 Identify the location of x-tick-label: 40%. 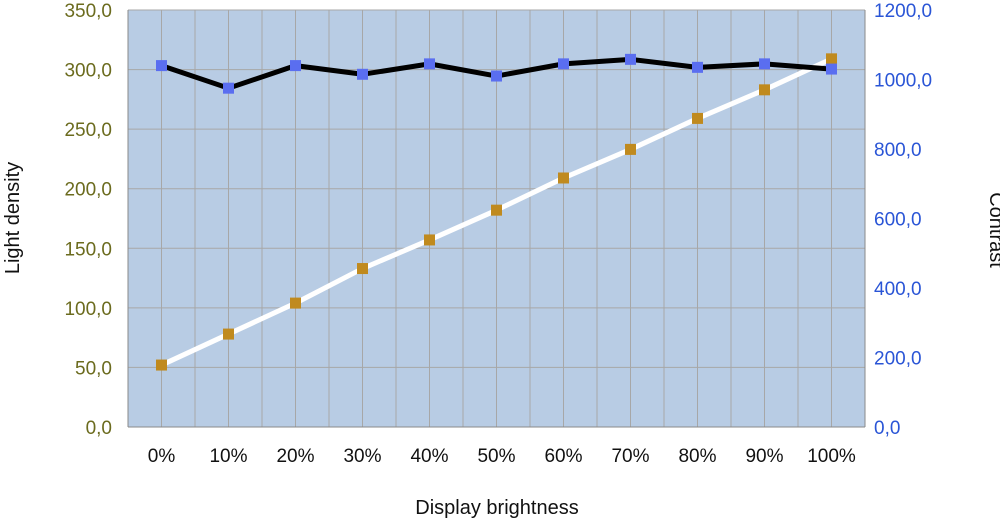
(429, 456).